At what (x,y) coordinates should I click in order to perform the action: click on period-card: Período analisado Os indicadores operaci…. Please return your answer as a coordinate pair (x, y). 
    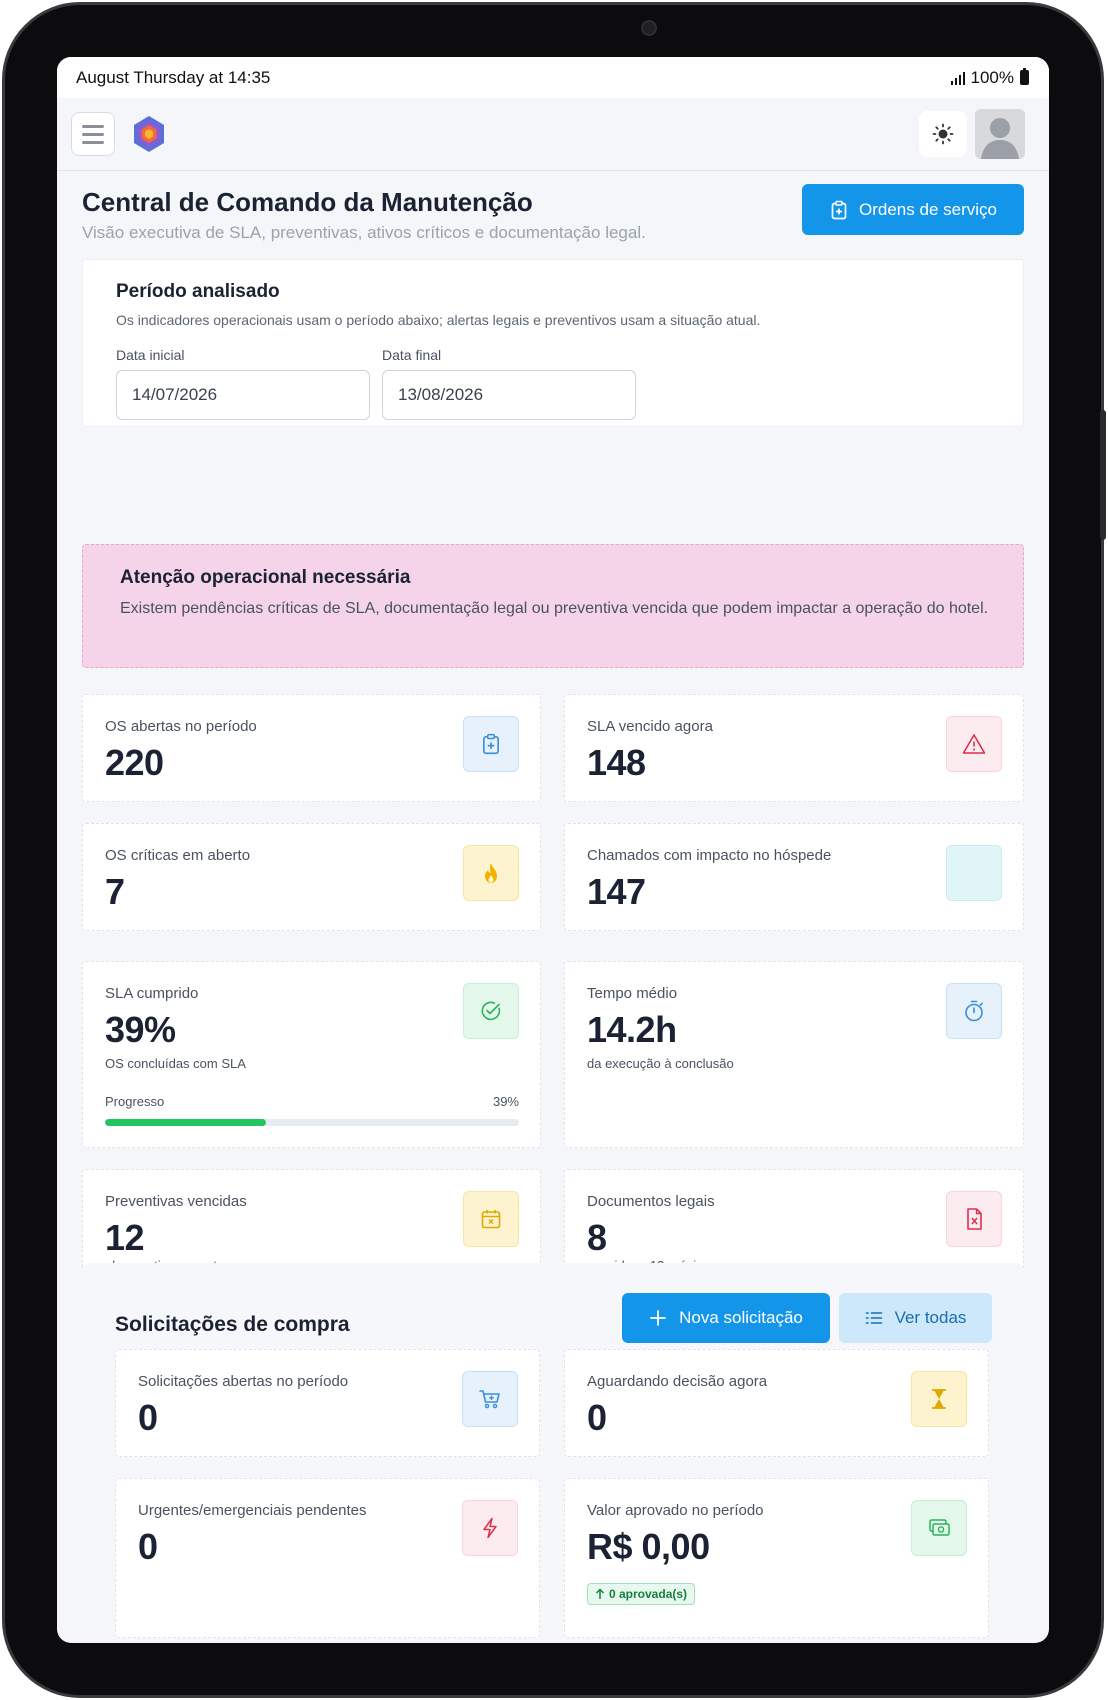
    Looking at the image, I should click on (553, 343).